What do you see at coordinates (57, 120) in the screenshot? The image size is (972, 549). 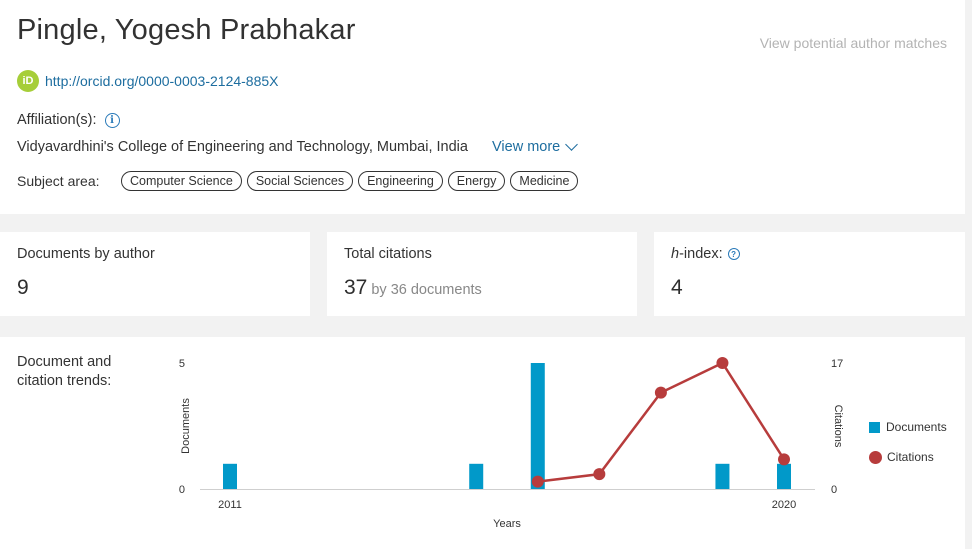 I see `affiliation-label-text: Affiliation(s):` at bounding box center [57, 120].